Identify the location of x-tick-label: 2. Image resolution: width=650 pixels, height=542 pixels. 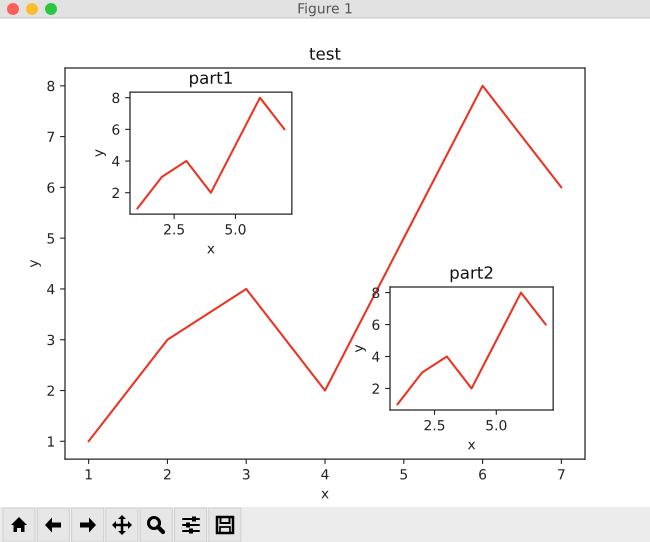
(167, 474).